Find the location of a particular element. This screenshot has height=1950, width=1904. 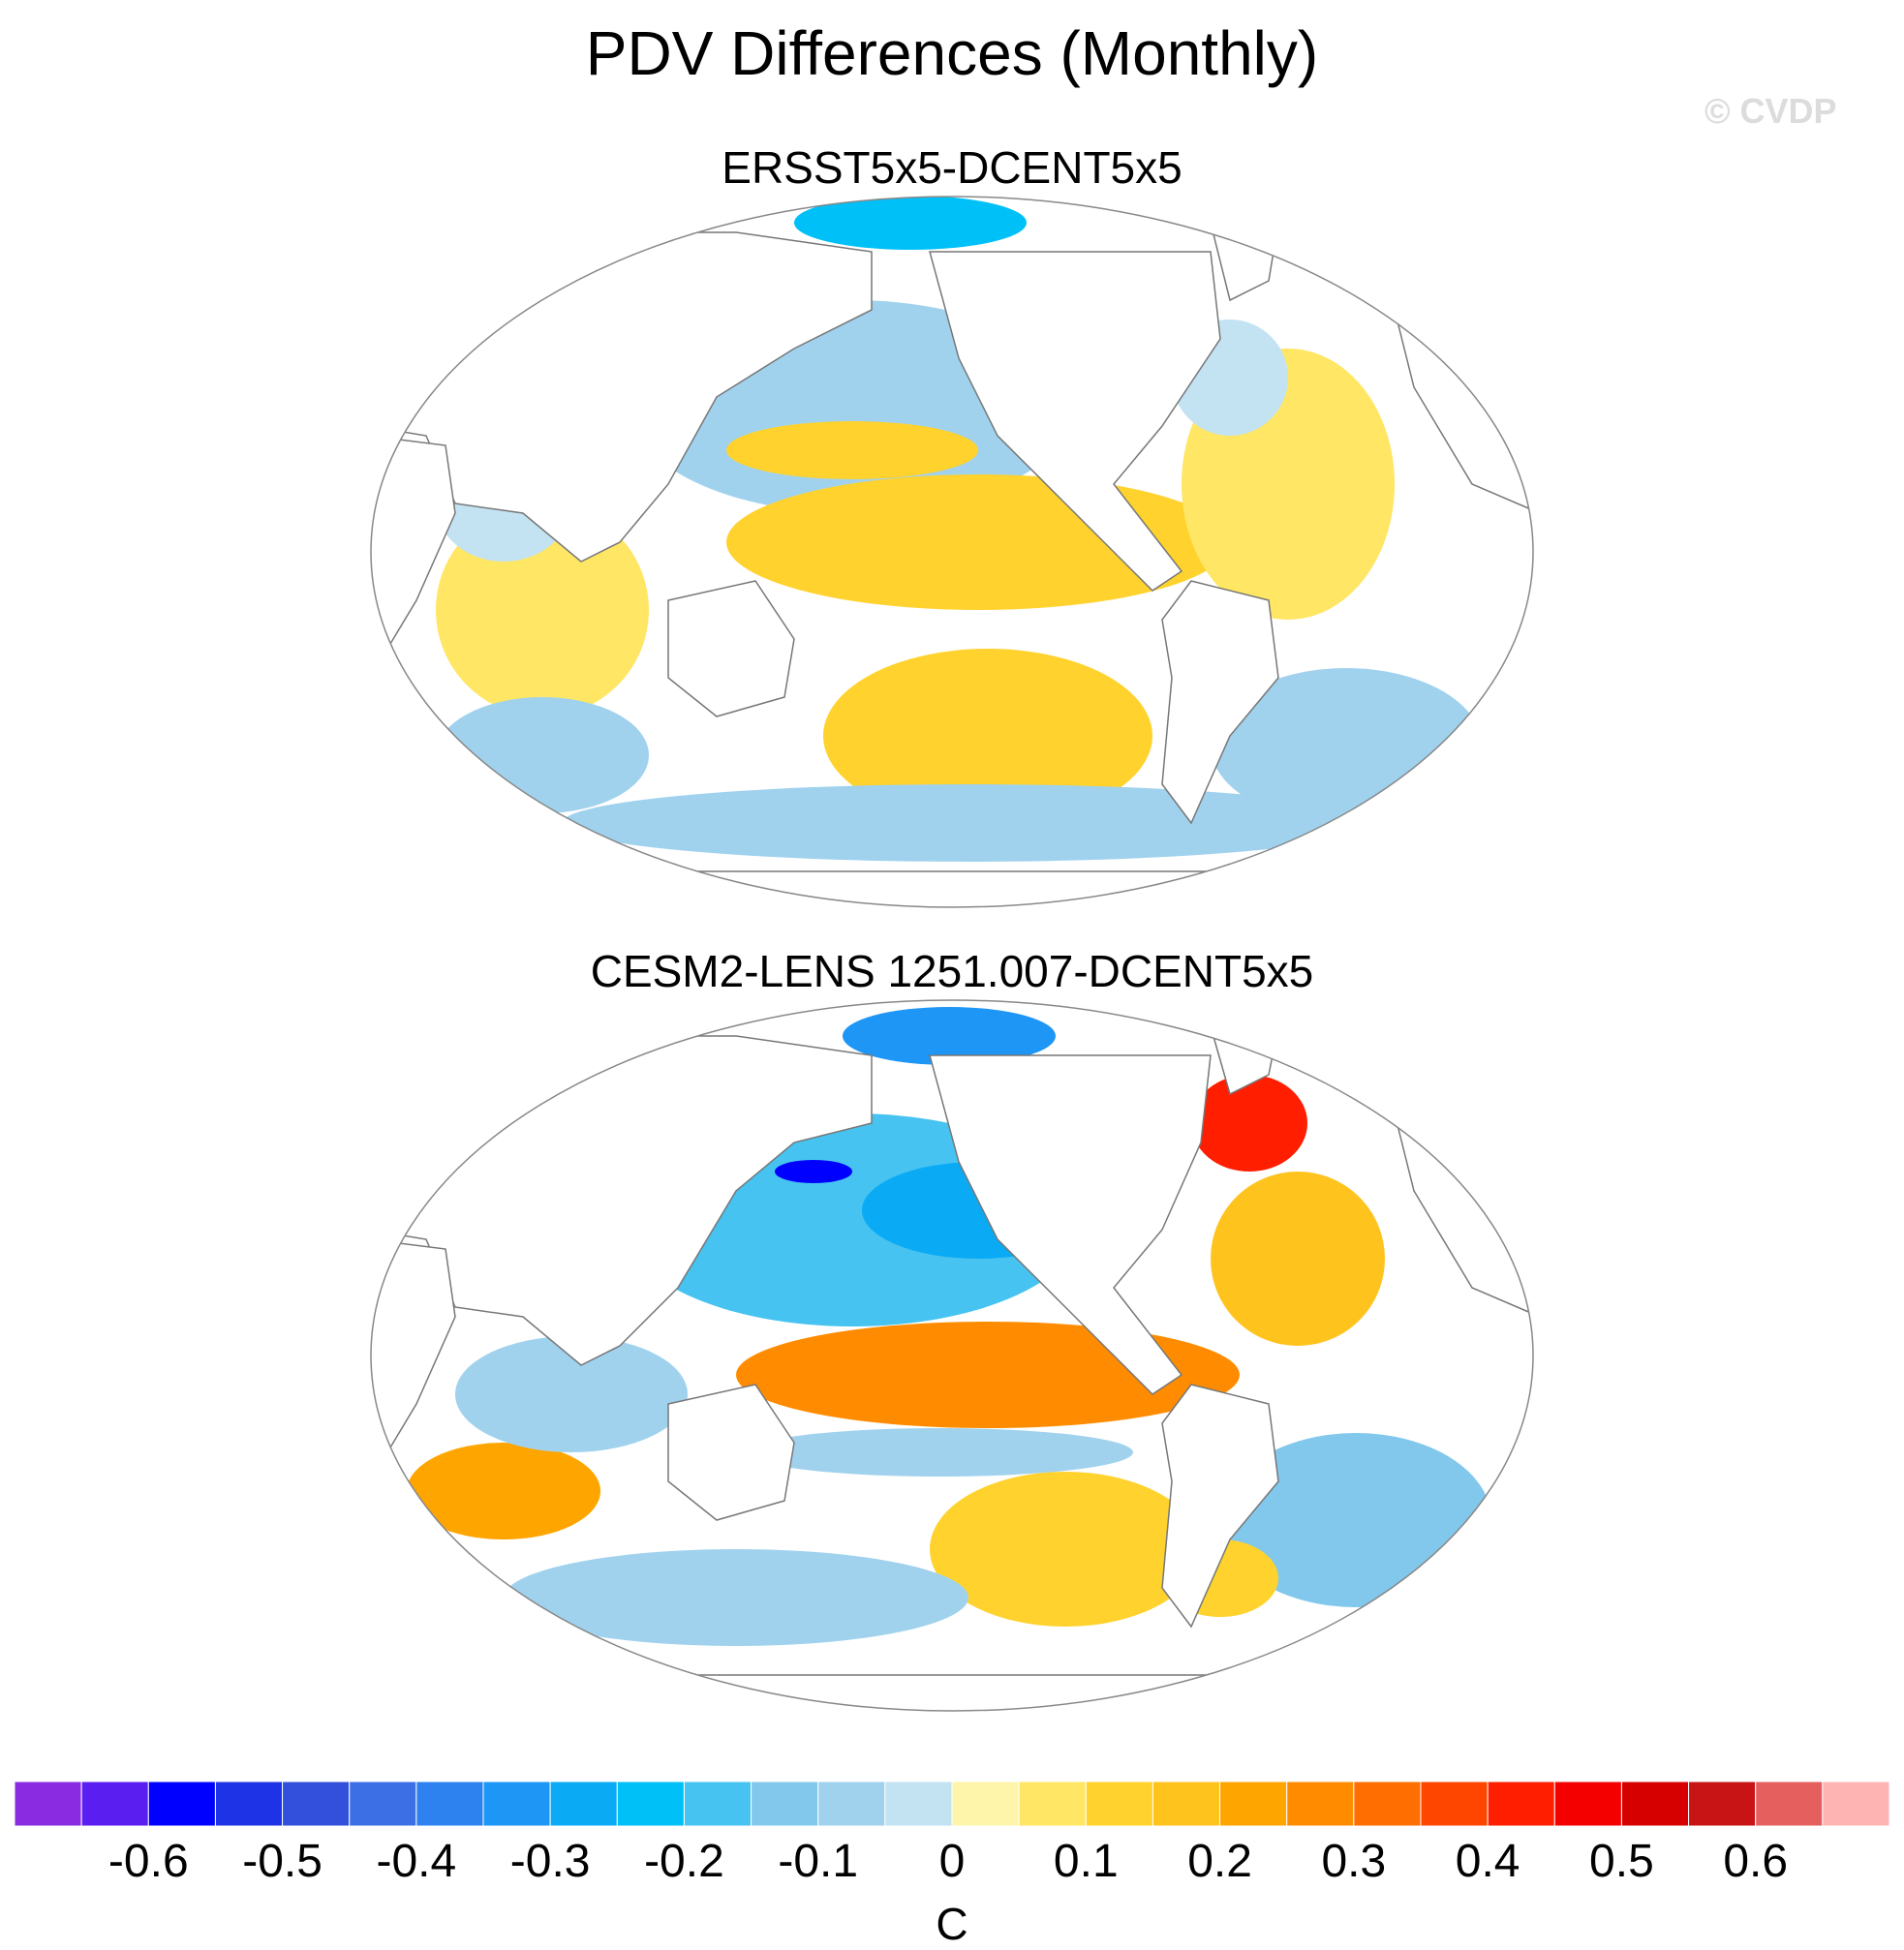

panel-1-title: ERSST5x5-DCENT5x5 is located at coordinates (952, 167).